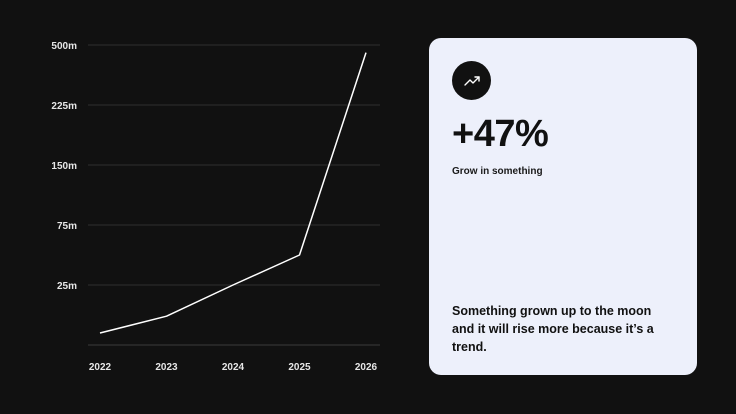 This screenshot has width=736, height=414. I want to click on x-tick-label: 2024, so click(233, 367).